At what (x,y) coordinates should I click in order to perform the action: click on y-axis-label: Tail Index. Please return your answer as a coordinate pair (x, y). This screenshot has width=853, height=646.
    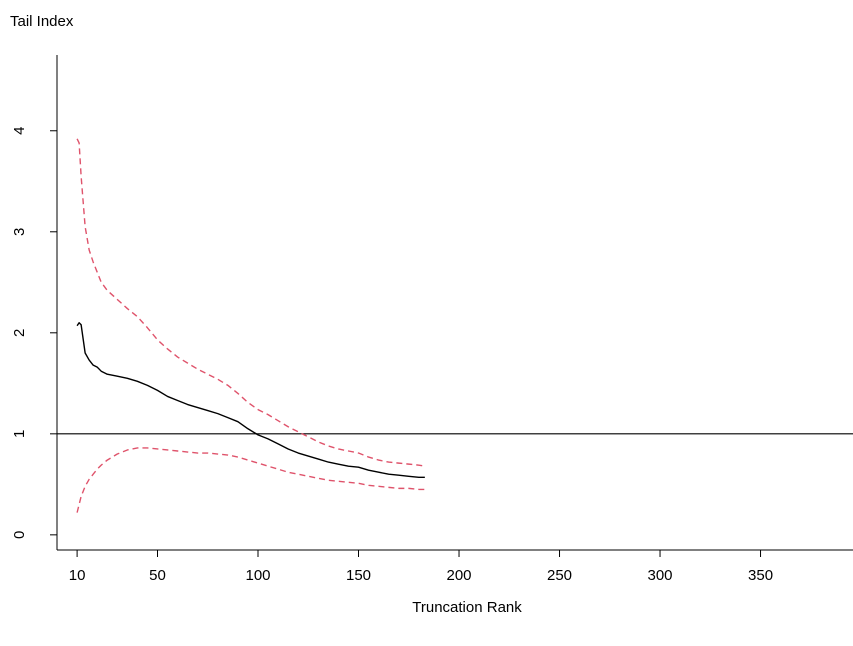
    Looking at the image, I should click on (42, 21).